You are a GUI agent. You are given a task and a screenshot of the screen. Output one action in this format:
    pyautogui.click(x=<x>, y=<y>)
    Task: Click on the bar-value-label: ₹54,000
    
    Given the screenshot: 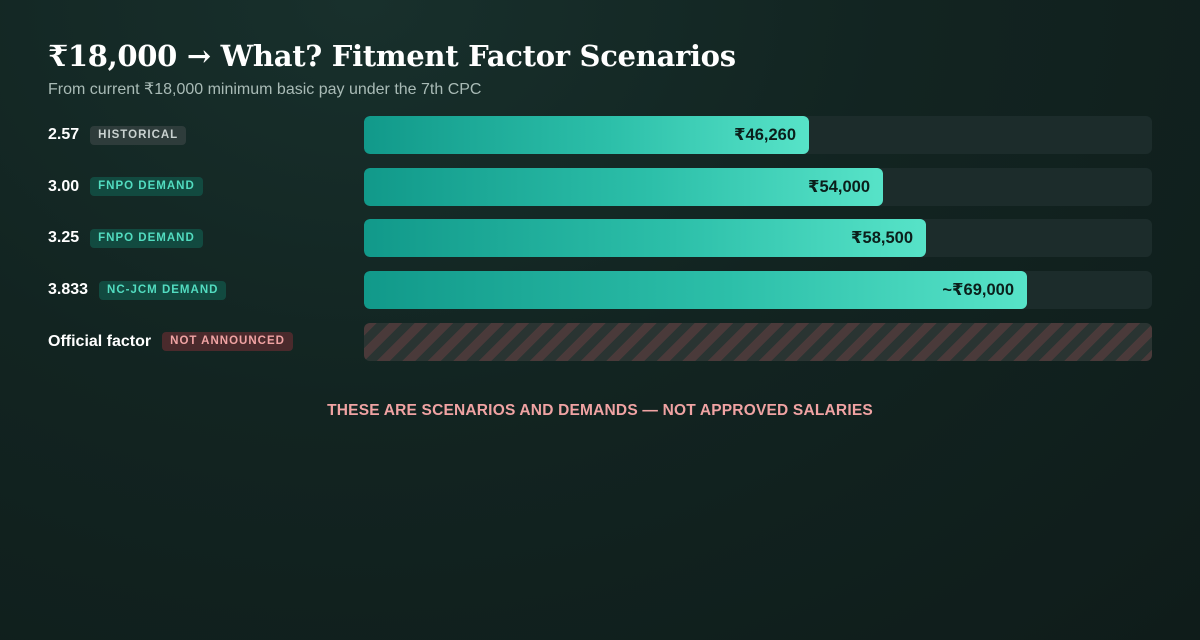 What is the action you would take?
    pyautogui.click(x=839, y=186)
    